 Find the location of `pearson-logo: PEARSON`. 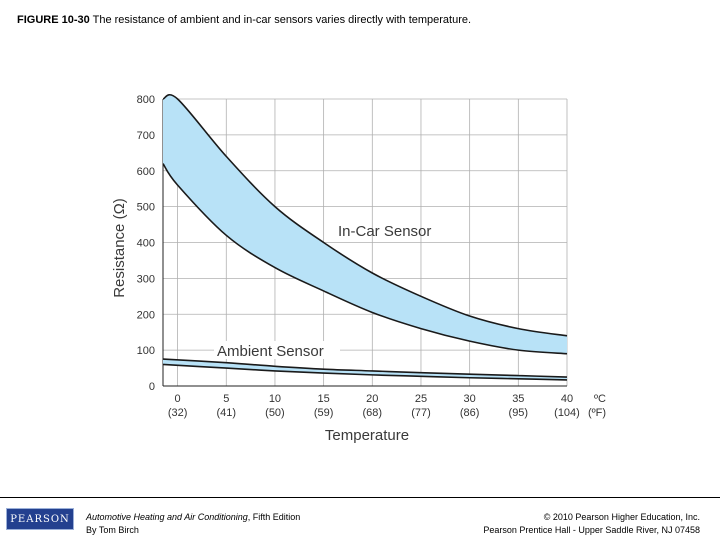

pearson-logo: PEARSON is located at coordinates (40, 519).